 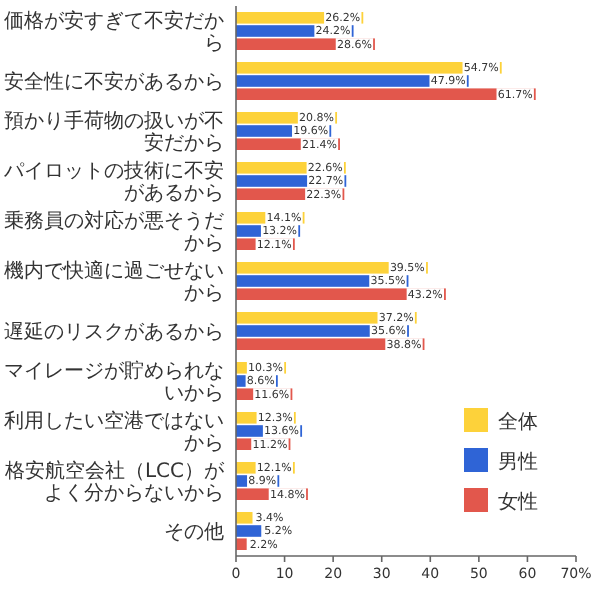 I want to click on y-tick-label: マイレージが貯められないから, so click(x=114, y=382).